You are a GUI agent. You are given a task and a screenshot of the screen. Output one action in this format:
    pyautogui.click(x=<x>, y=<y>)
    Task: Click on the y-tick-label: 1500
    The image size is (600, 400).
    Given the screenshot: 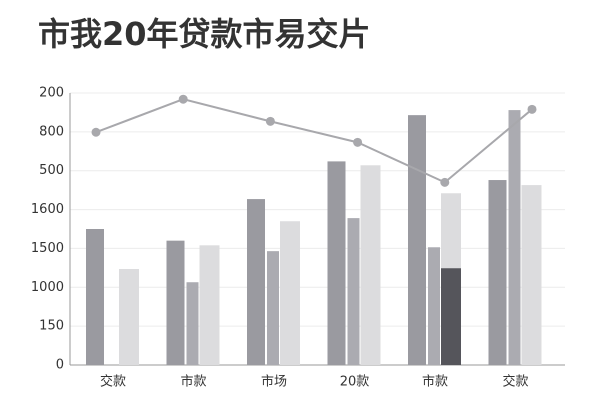 What is the action you would take?
    pyautogui.click(x=47, y=248)
    